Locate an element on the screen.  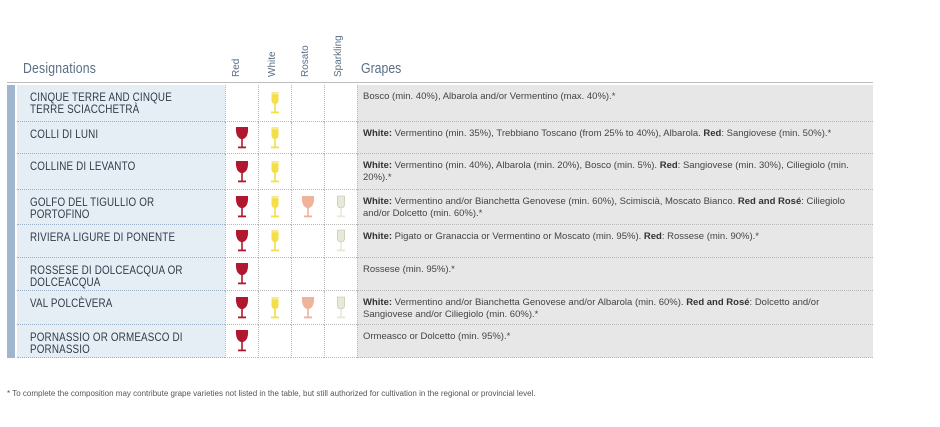
grapes-text: Ormeasco or Dolcetto (min. 95%).* is located at coordinates (615, 337).